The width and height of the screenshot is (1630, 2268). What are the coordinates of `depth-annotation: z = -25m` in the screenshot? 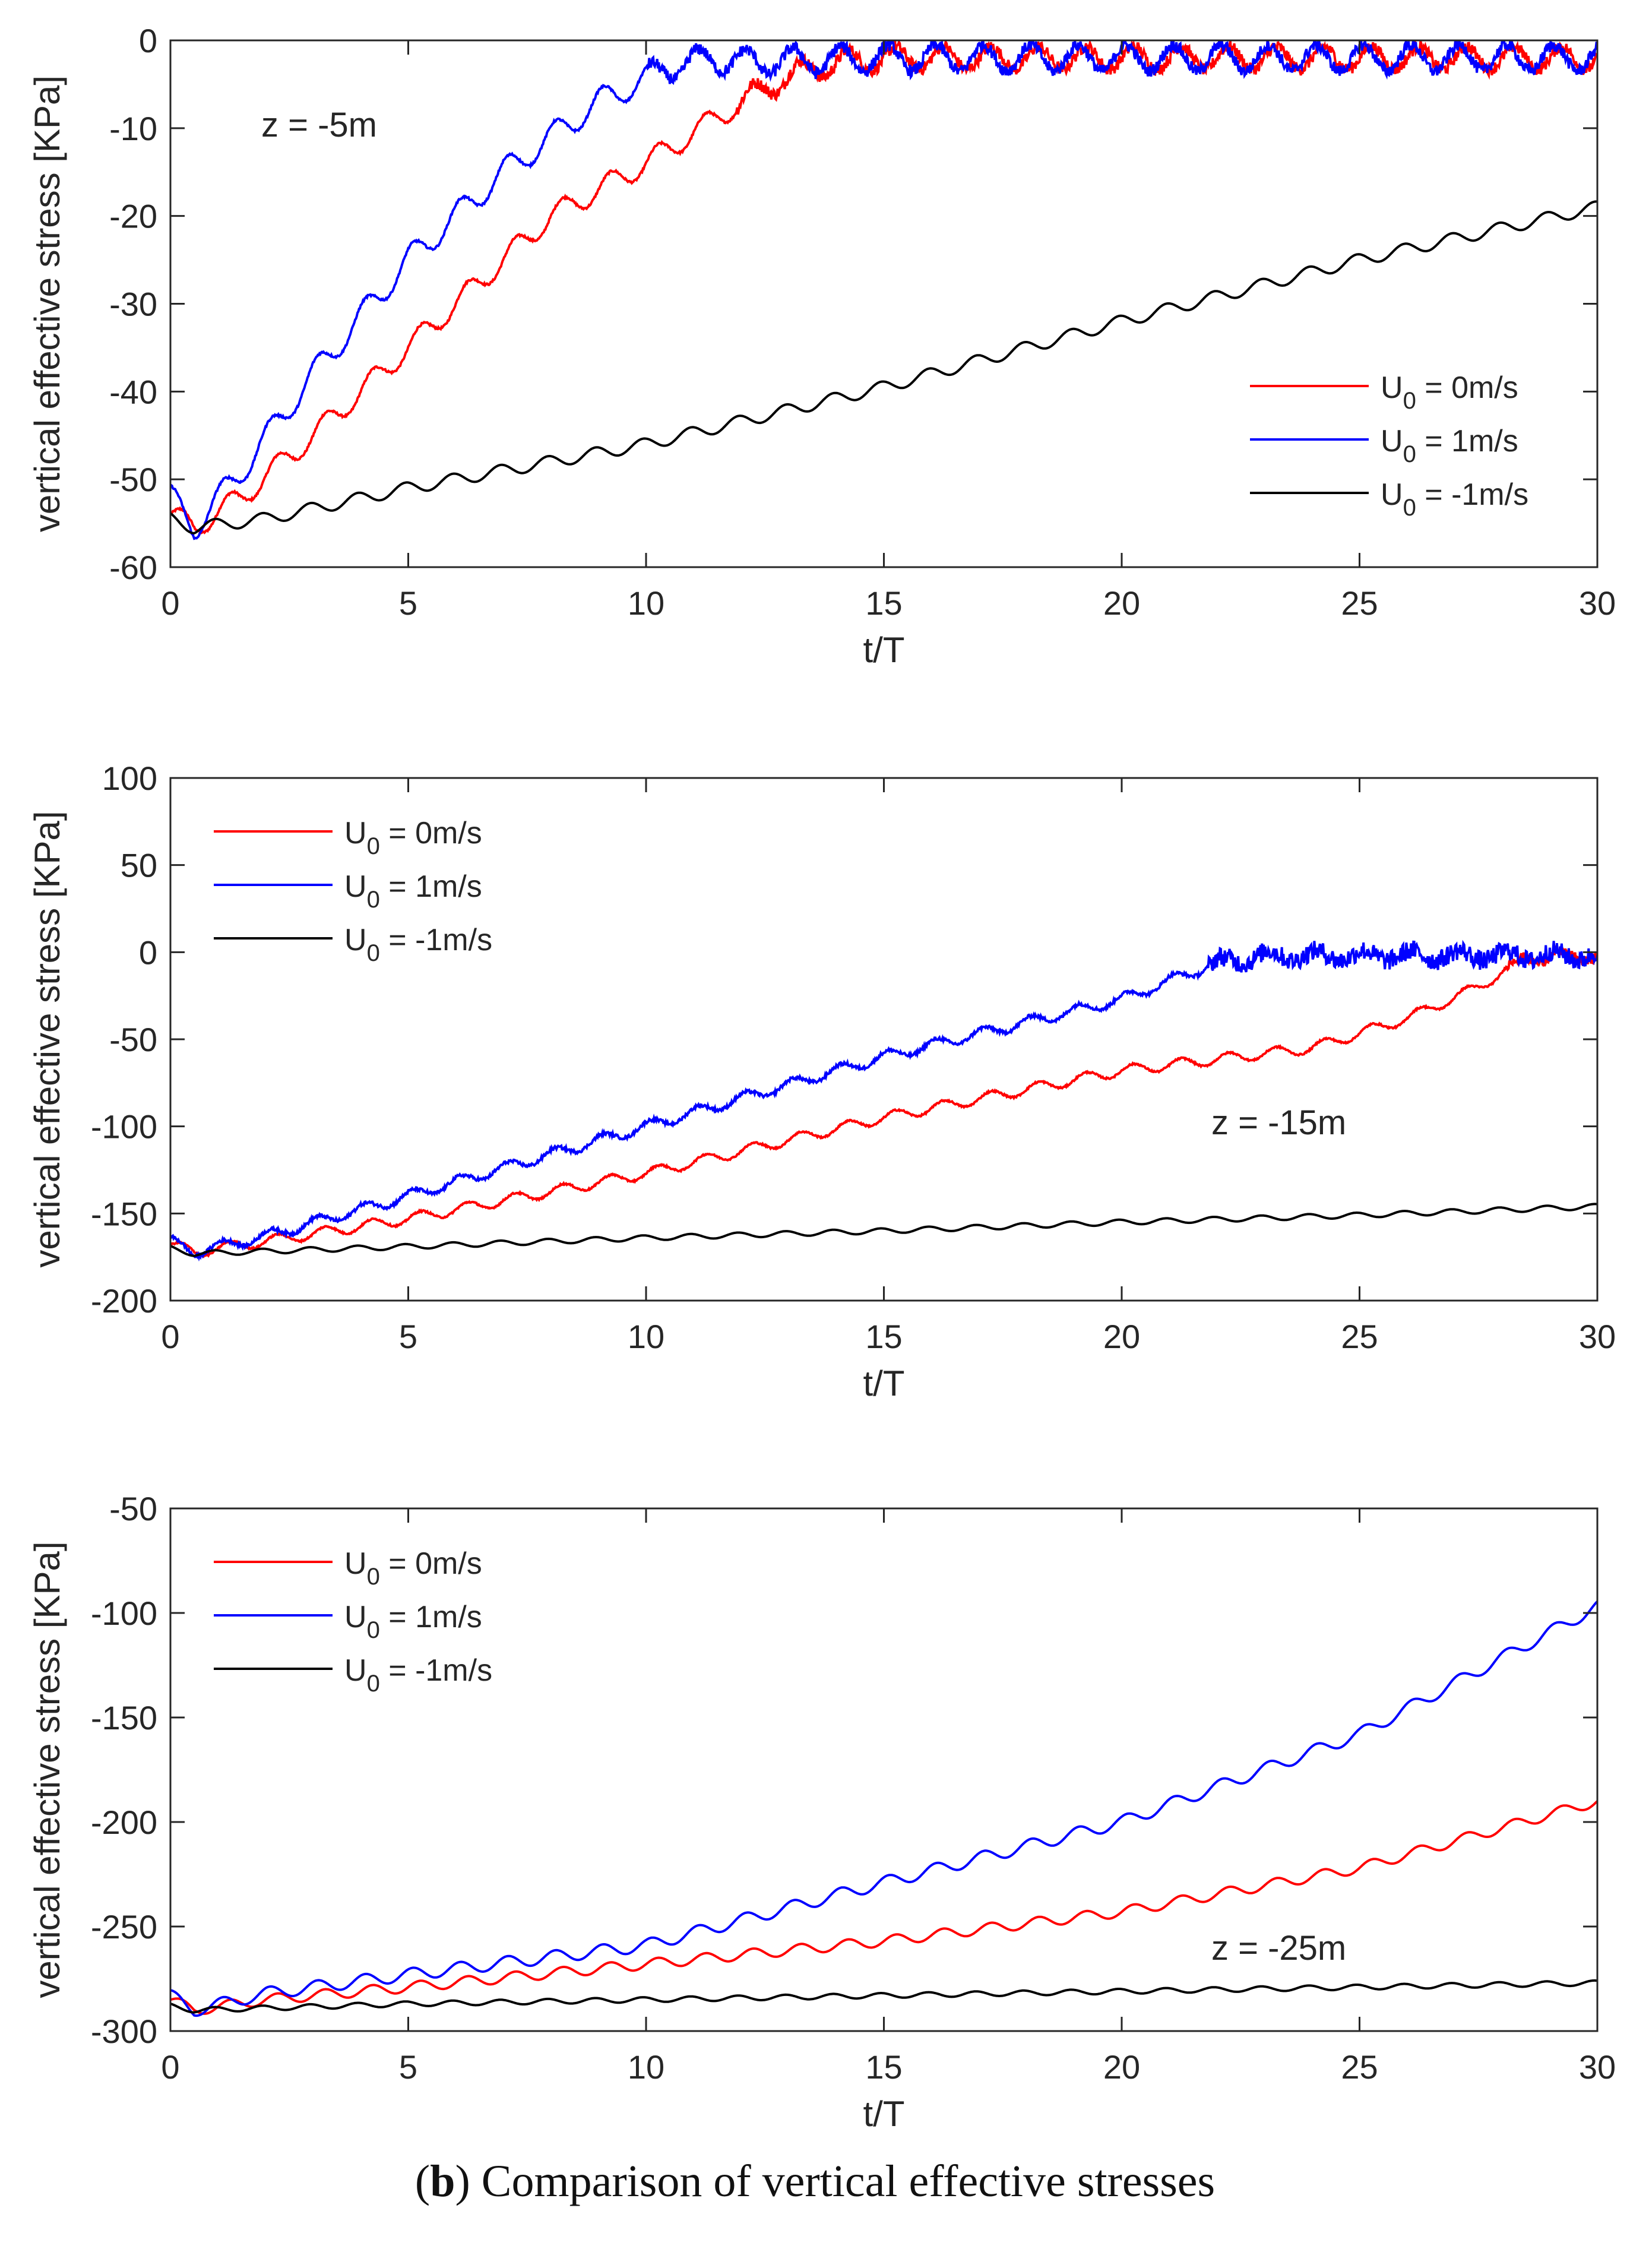 It's located at (1278, 1948).